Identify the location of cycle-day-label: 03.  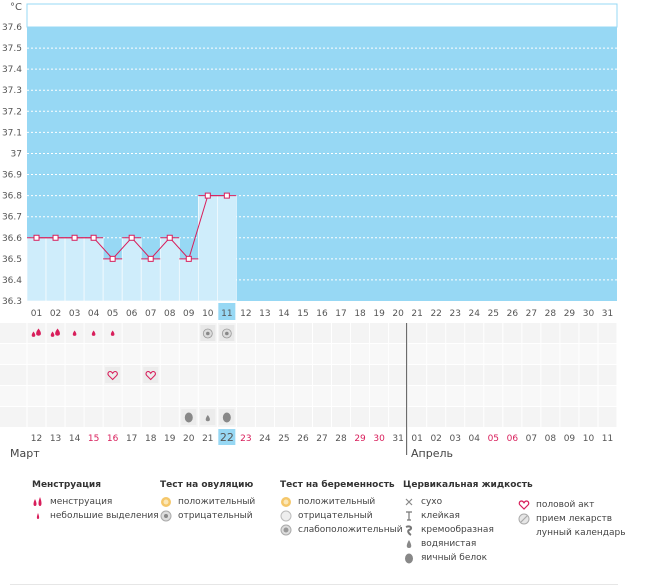
(74, 314).